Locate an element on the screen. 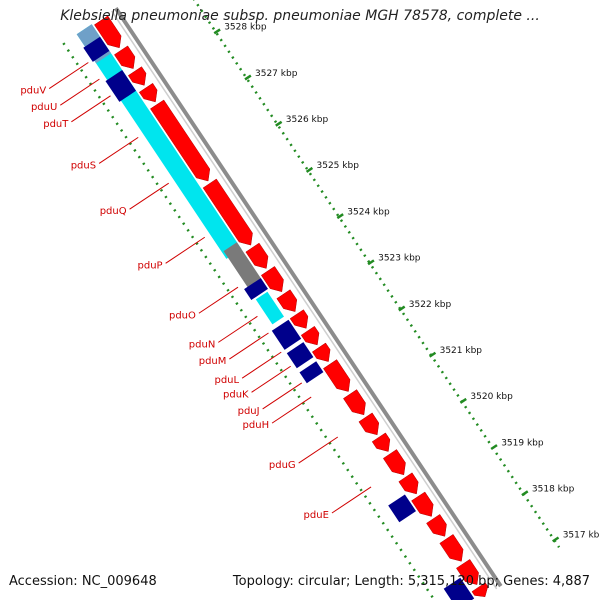 The height and width of the screenshot is (600, 600). gene-label-pduJ: pduJ is located at coordinates (249, 411).